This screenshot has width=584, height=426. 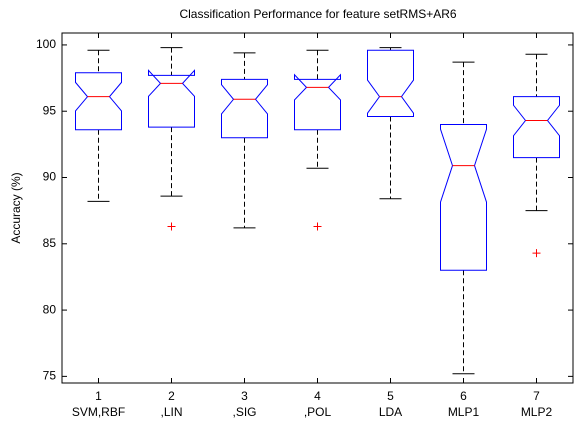 I want to click on x-category-label: SVM,RBF, so click(x=98, y=412).